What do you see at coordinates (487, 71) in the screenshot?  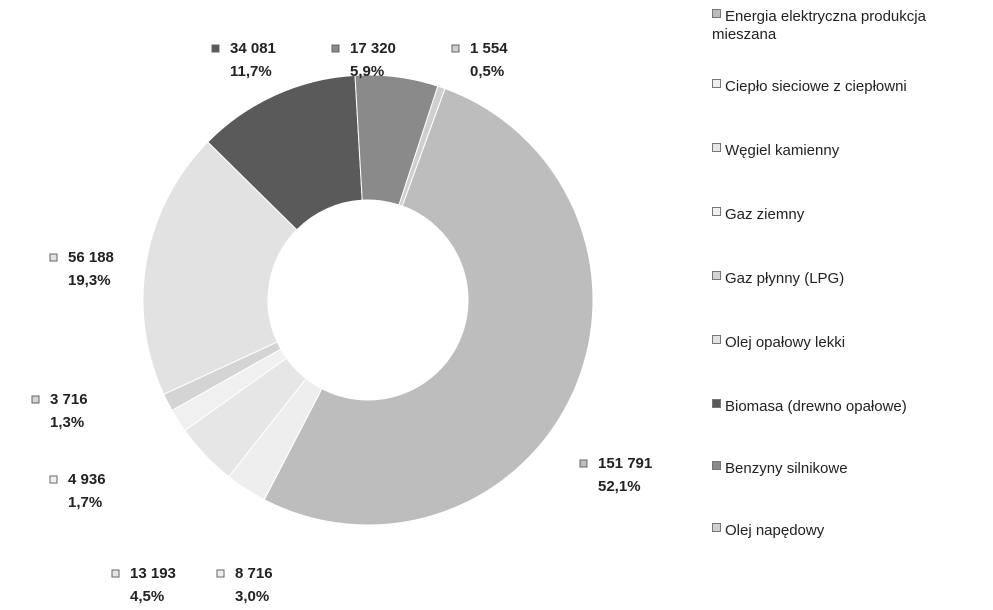 I see `percent-label: 0,5%` at bounding box center [487, 71].